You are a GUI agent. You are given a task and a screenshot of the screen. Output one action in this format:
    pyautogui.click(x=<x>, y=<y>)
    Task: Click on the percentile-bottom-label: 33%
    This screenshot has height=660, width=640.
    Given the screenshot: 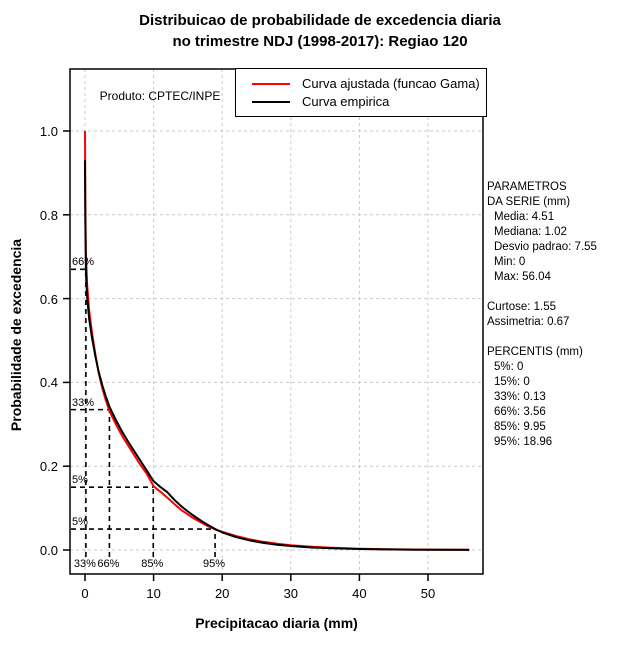 What is the action you would take?
    pyautogui.click(x=84, y=564)
    